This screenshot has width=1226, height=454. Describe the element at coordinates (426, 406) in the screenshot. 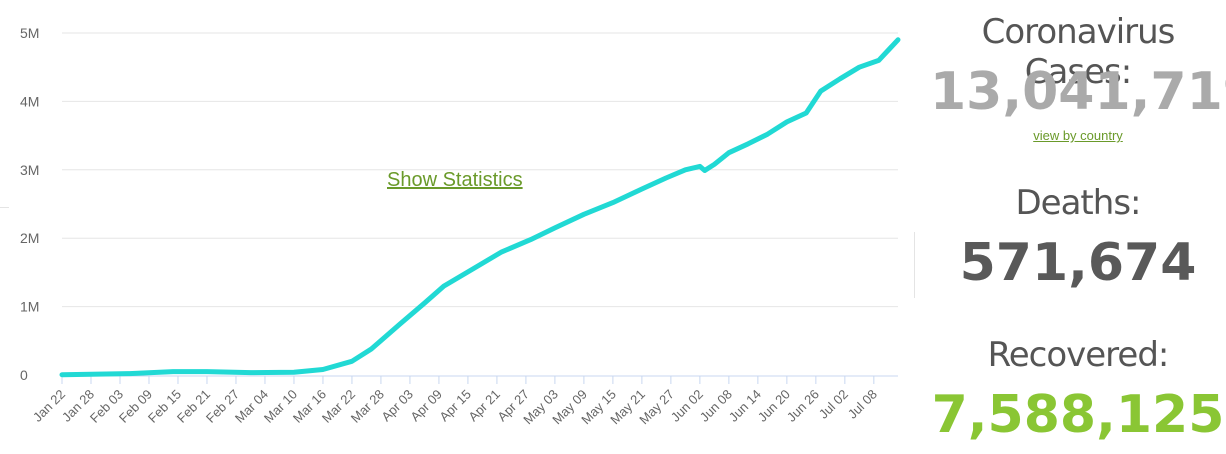

I see `x-tick-label: Apr 09` at that location.